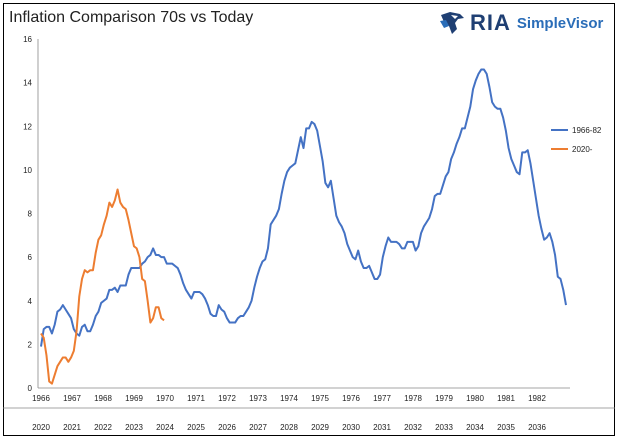  I want to click on x-tick-label-bottom: 2030, so click(351, 427).